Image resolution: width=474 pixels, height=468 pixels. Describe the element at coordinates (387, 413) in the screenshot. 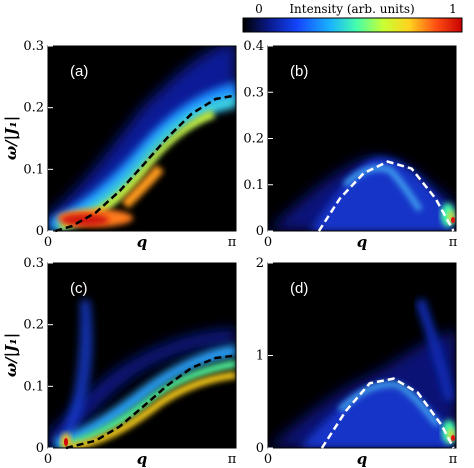

I see `panel-d-dispersion-curve` at that location.